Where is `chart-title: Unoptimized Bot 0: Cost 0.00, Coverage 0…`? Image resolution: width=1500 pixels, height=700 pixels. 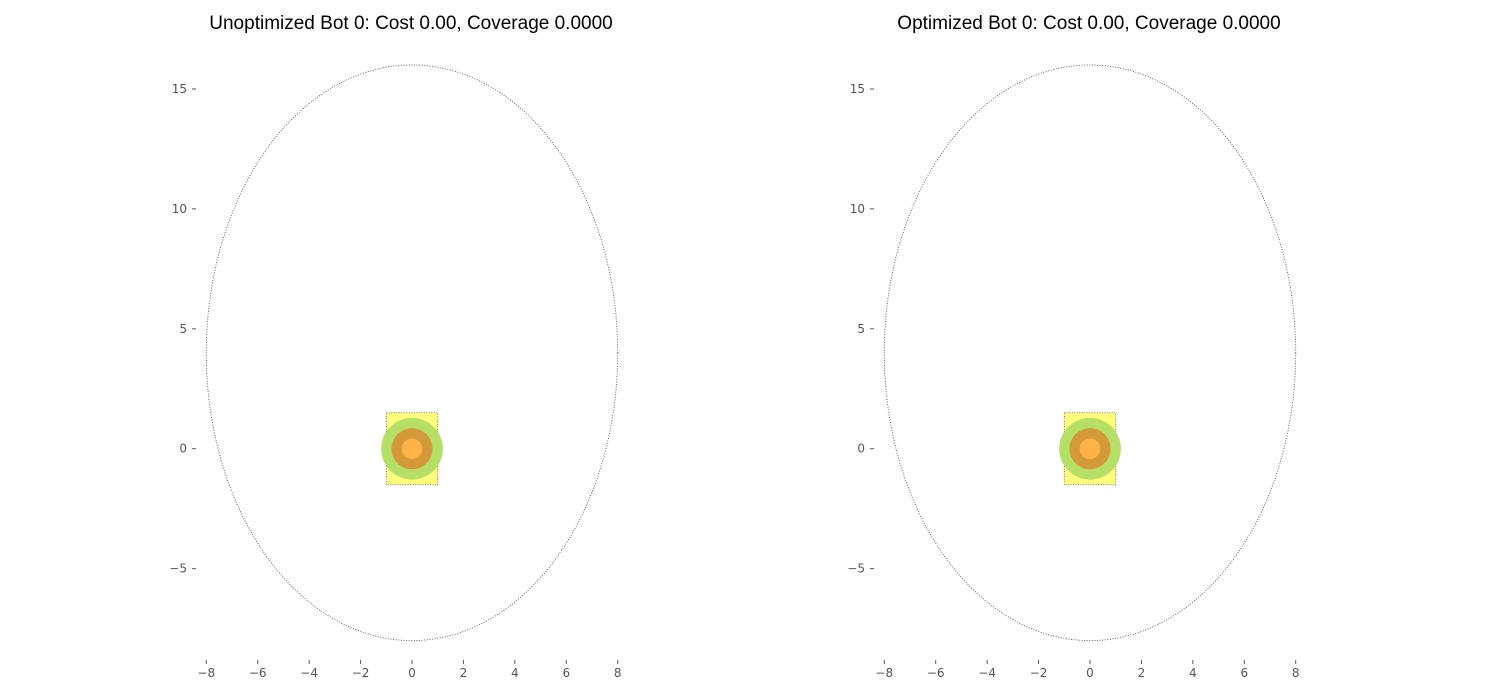
chart-title: Unoptimized Bot 0: Cost 0.00, Coverage 0… is located at coordinates (410, 23).